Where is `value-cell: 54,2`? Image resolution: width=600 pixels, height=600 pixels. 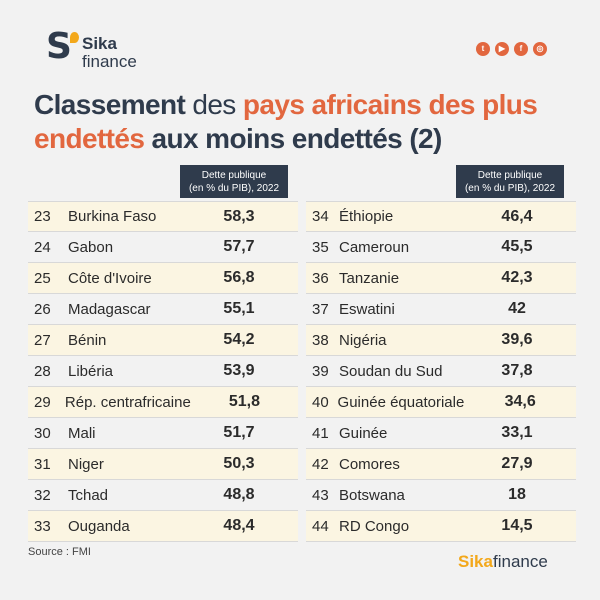 value-cell: 54,2 is located at coordinates (239, 339).